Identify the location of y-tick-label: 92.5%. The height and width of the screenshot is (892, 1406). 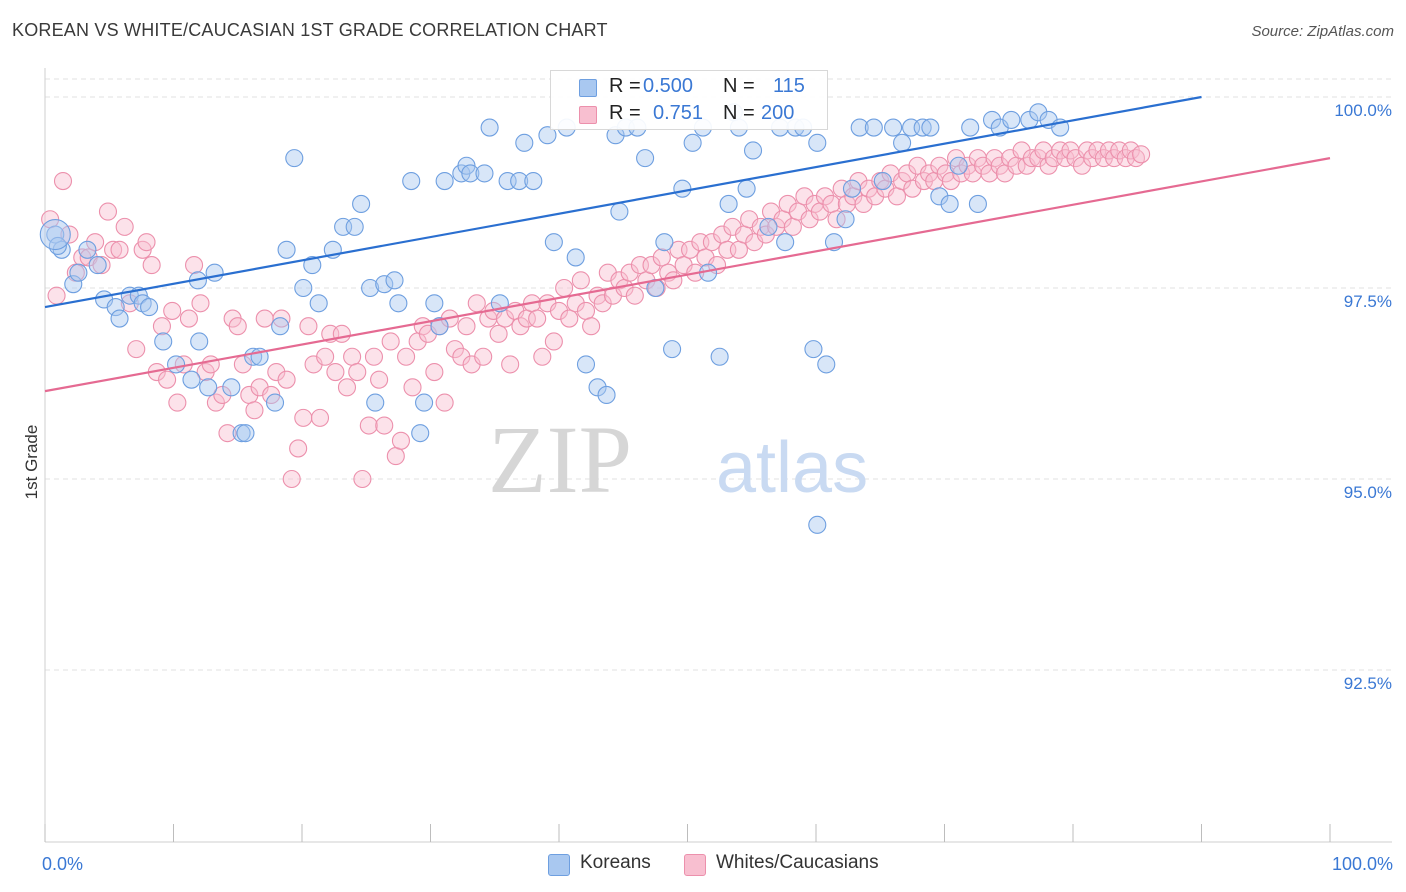
(1368, 683).